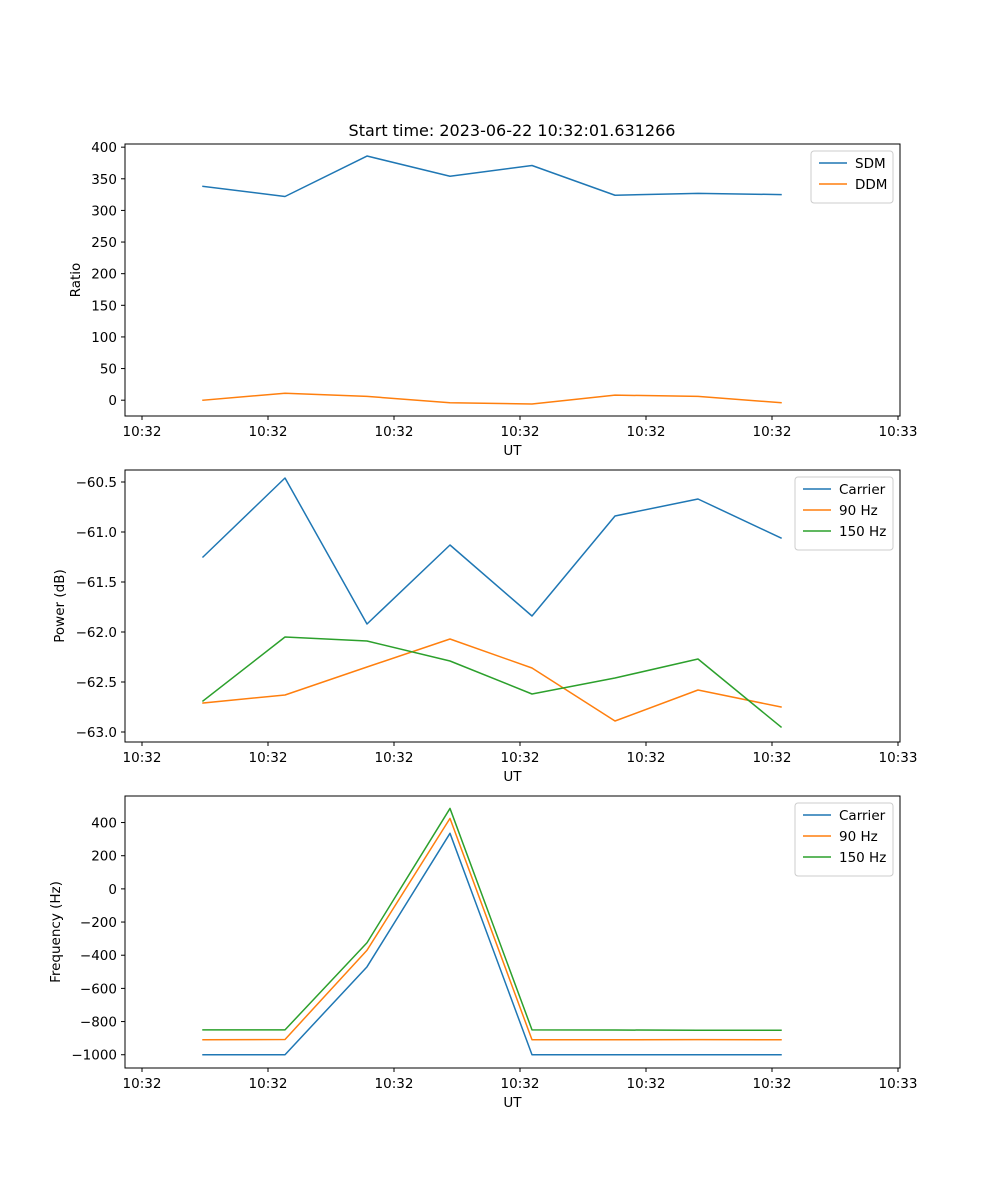 This screenshot has width=1000, height=1200. What do you see at coordinates (56, 932) in the screenshot?
I see `y-axis-label: Frequency (Hz)` at bounding box center [56, 932].